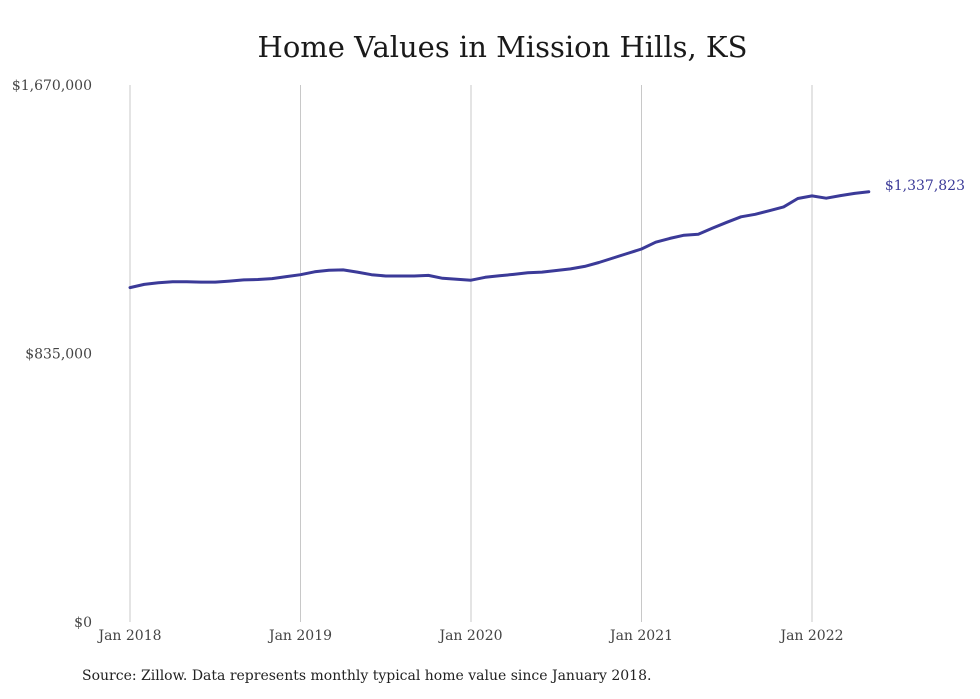 The height and width of the screenshot is (699, 980). Describe the element at coordinates (299, 636) in the screenshot. I see `x-tick-label: Jan 2019` at that location.